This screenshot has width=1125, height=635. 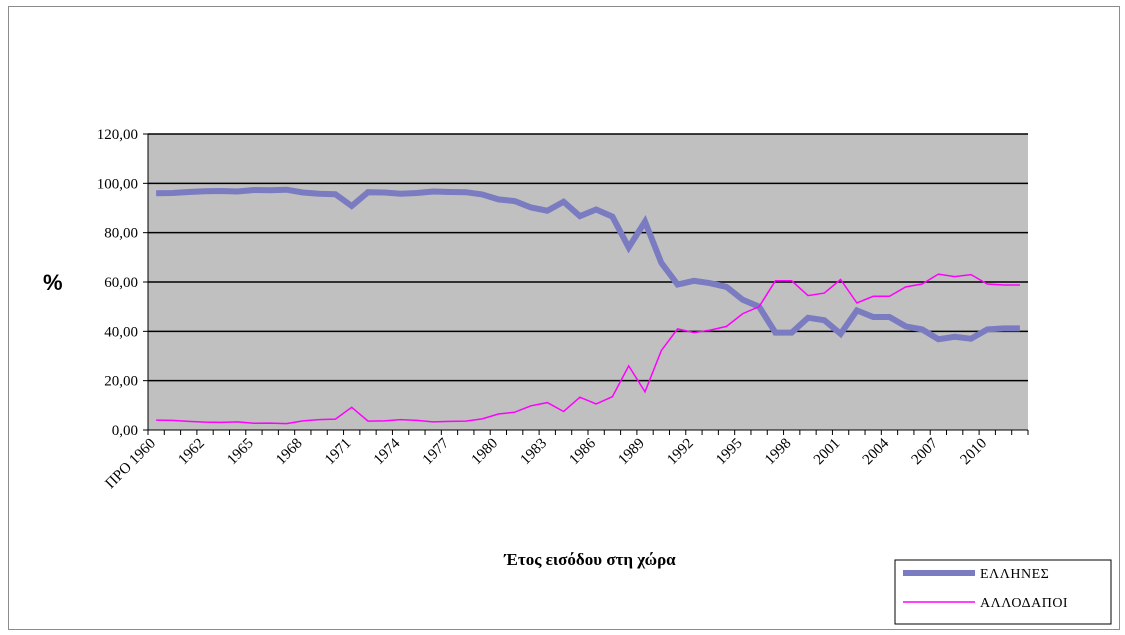 What do you see at coordinates (436, 451) in the screenshot?
I see `x-tick-label: 1977` at bounding box center [436, 451].